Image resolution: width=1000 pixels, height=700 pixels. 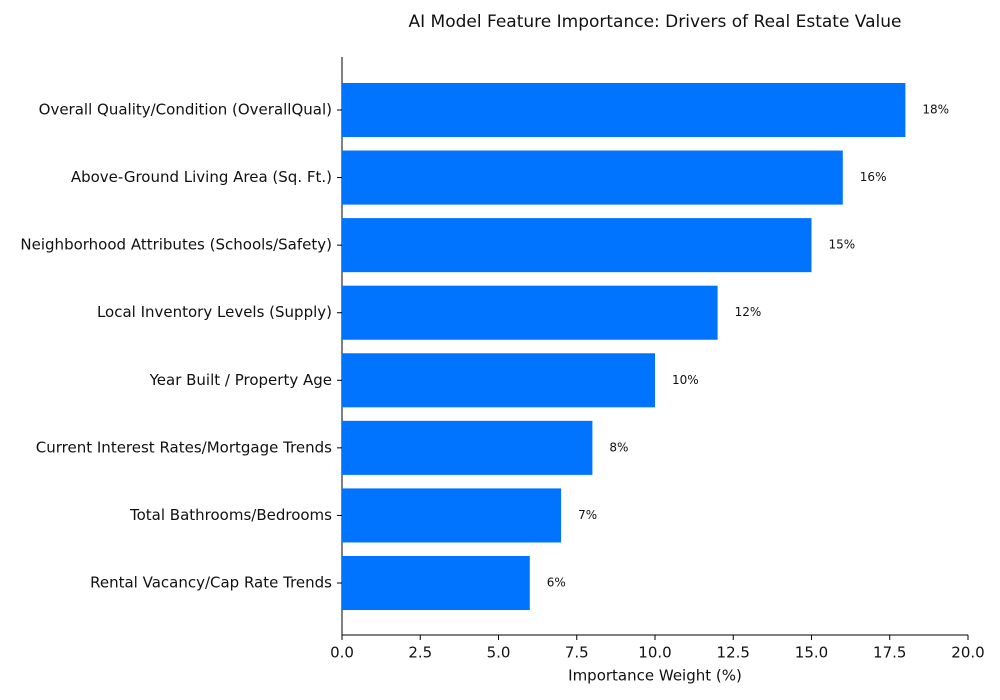 I want to click on value-label: 6%, so click(x=556, y=583).